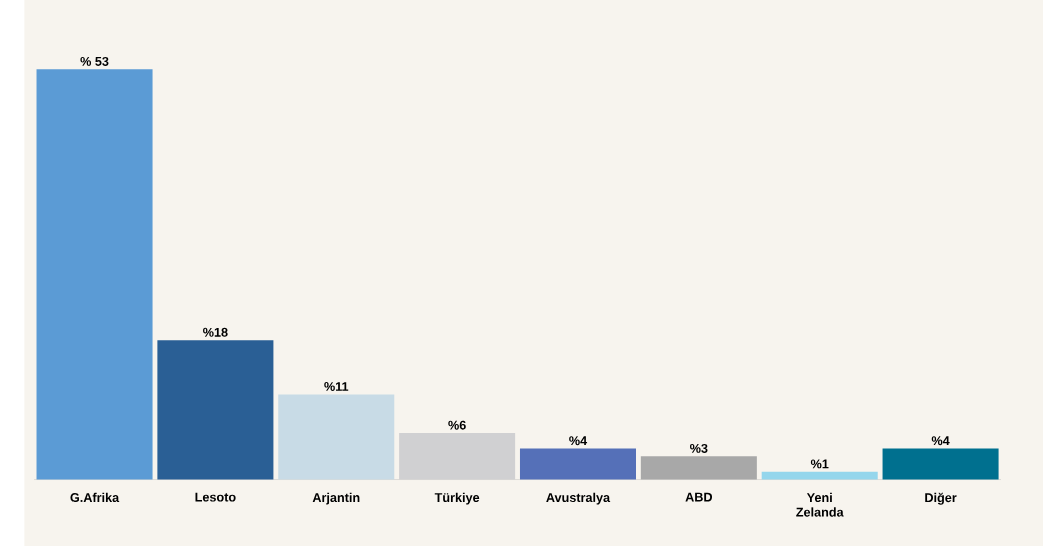 The width and height of the screenshot is (1043, 546). What do you see at coordinates (941, 498) in the screenshot?
I see `x-tick-label: Diğer` at bounding box center [941, 498].